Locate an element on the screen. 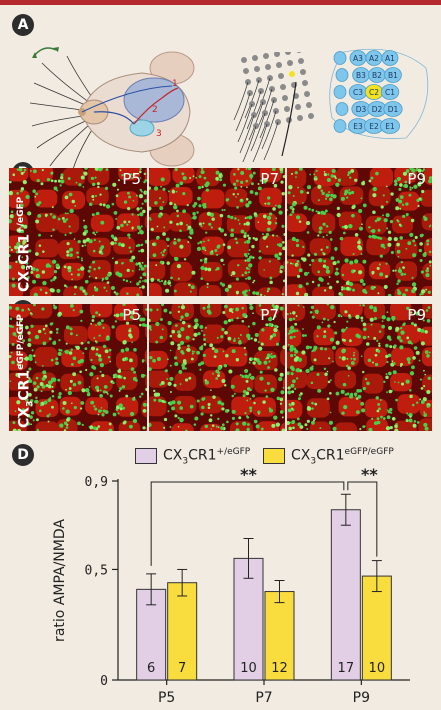 This screenshot has width=441, height=710. tile-age-label: P9 is located at coordinates (416, 315).